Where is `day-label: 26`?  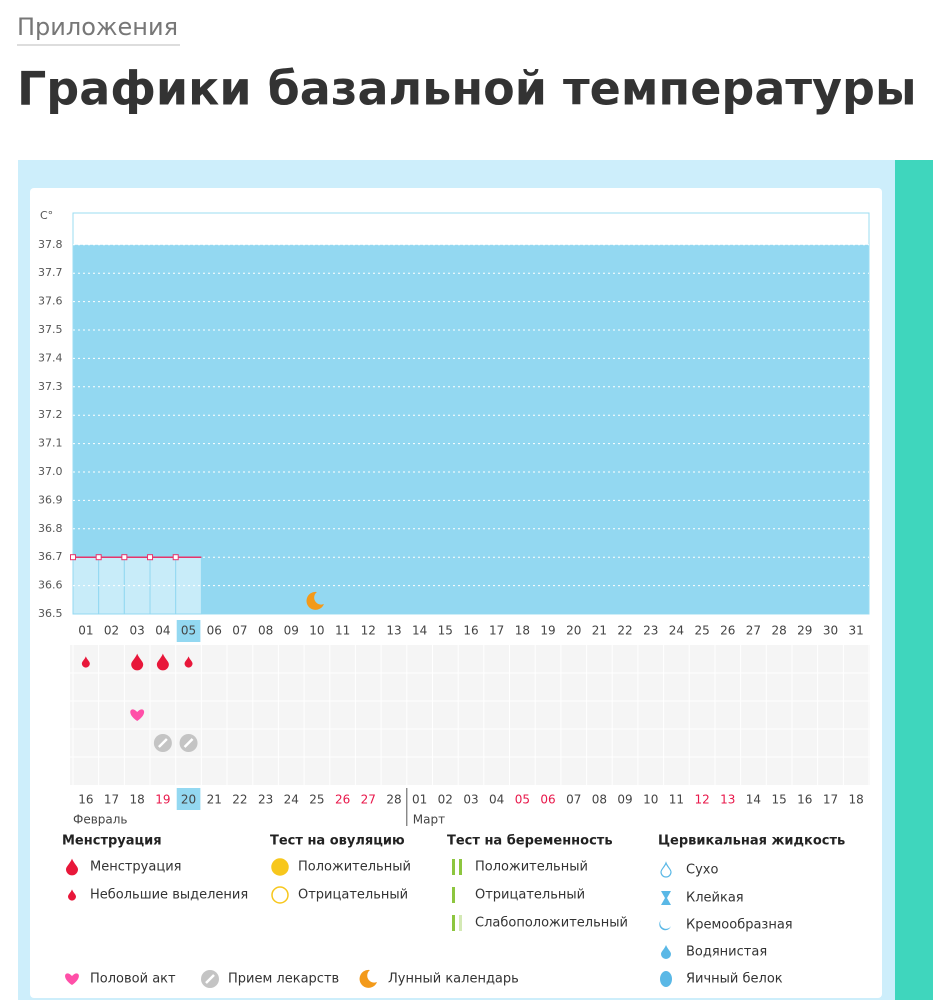 day-label: 26 is located at coordinates (727, 631).